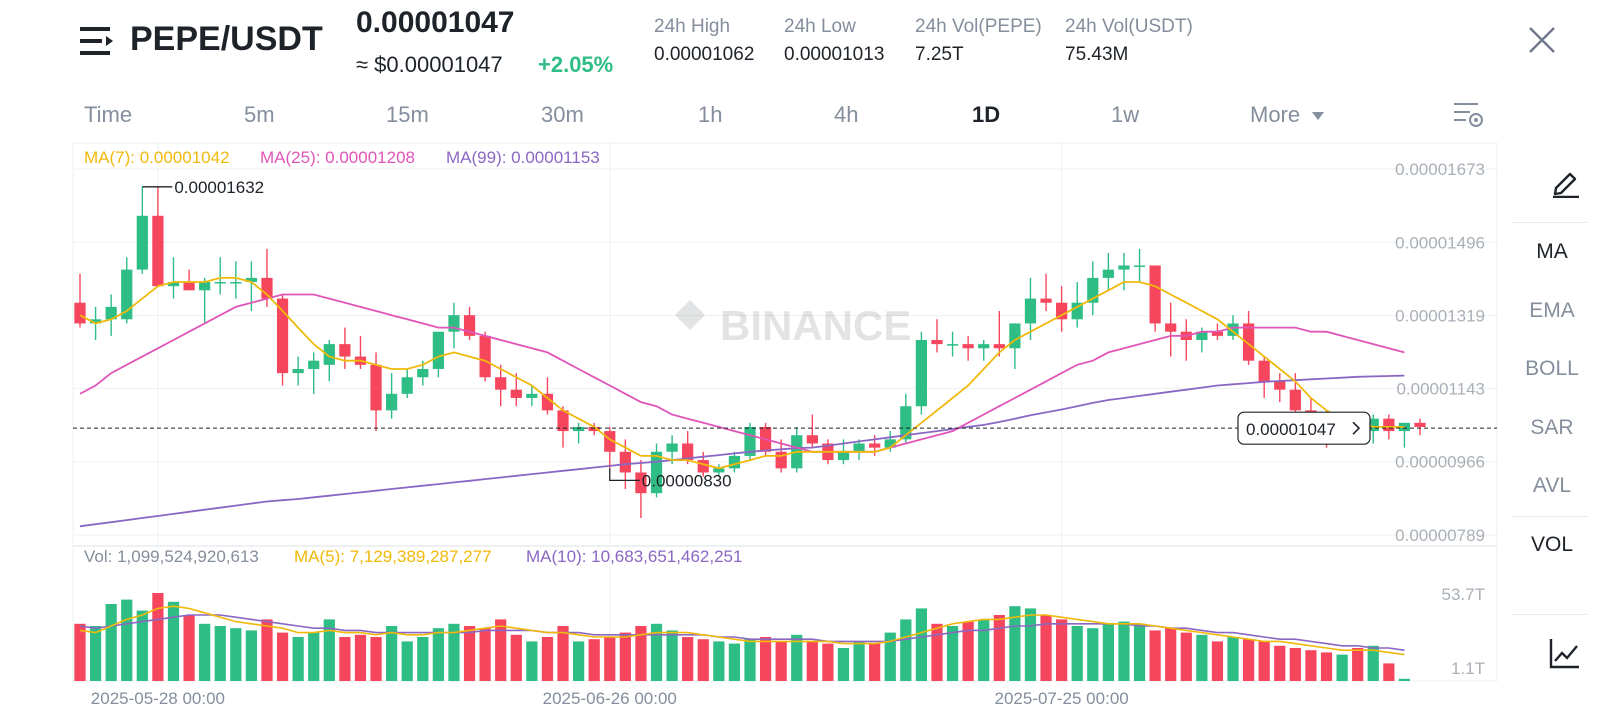 The width and height of the screenshot is (1612, 720). I want to click on draw-pencil-icon, so click(1565, 181).